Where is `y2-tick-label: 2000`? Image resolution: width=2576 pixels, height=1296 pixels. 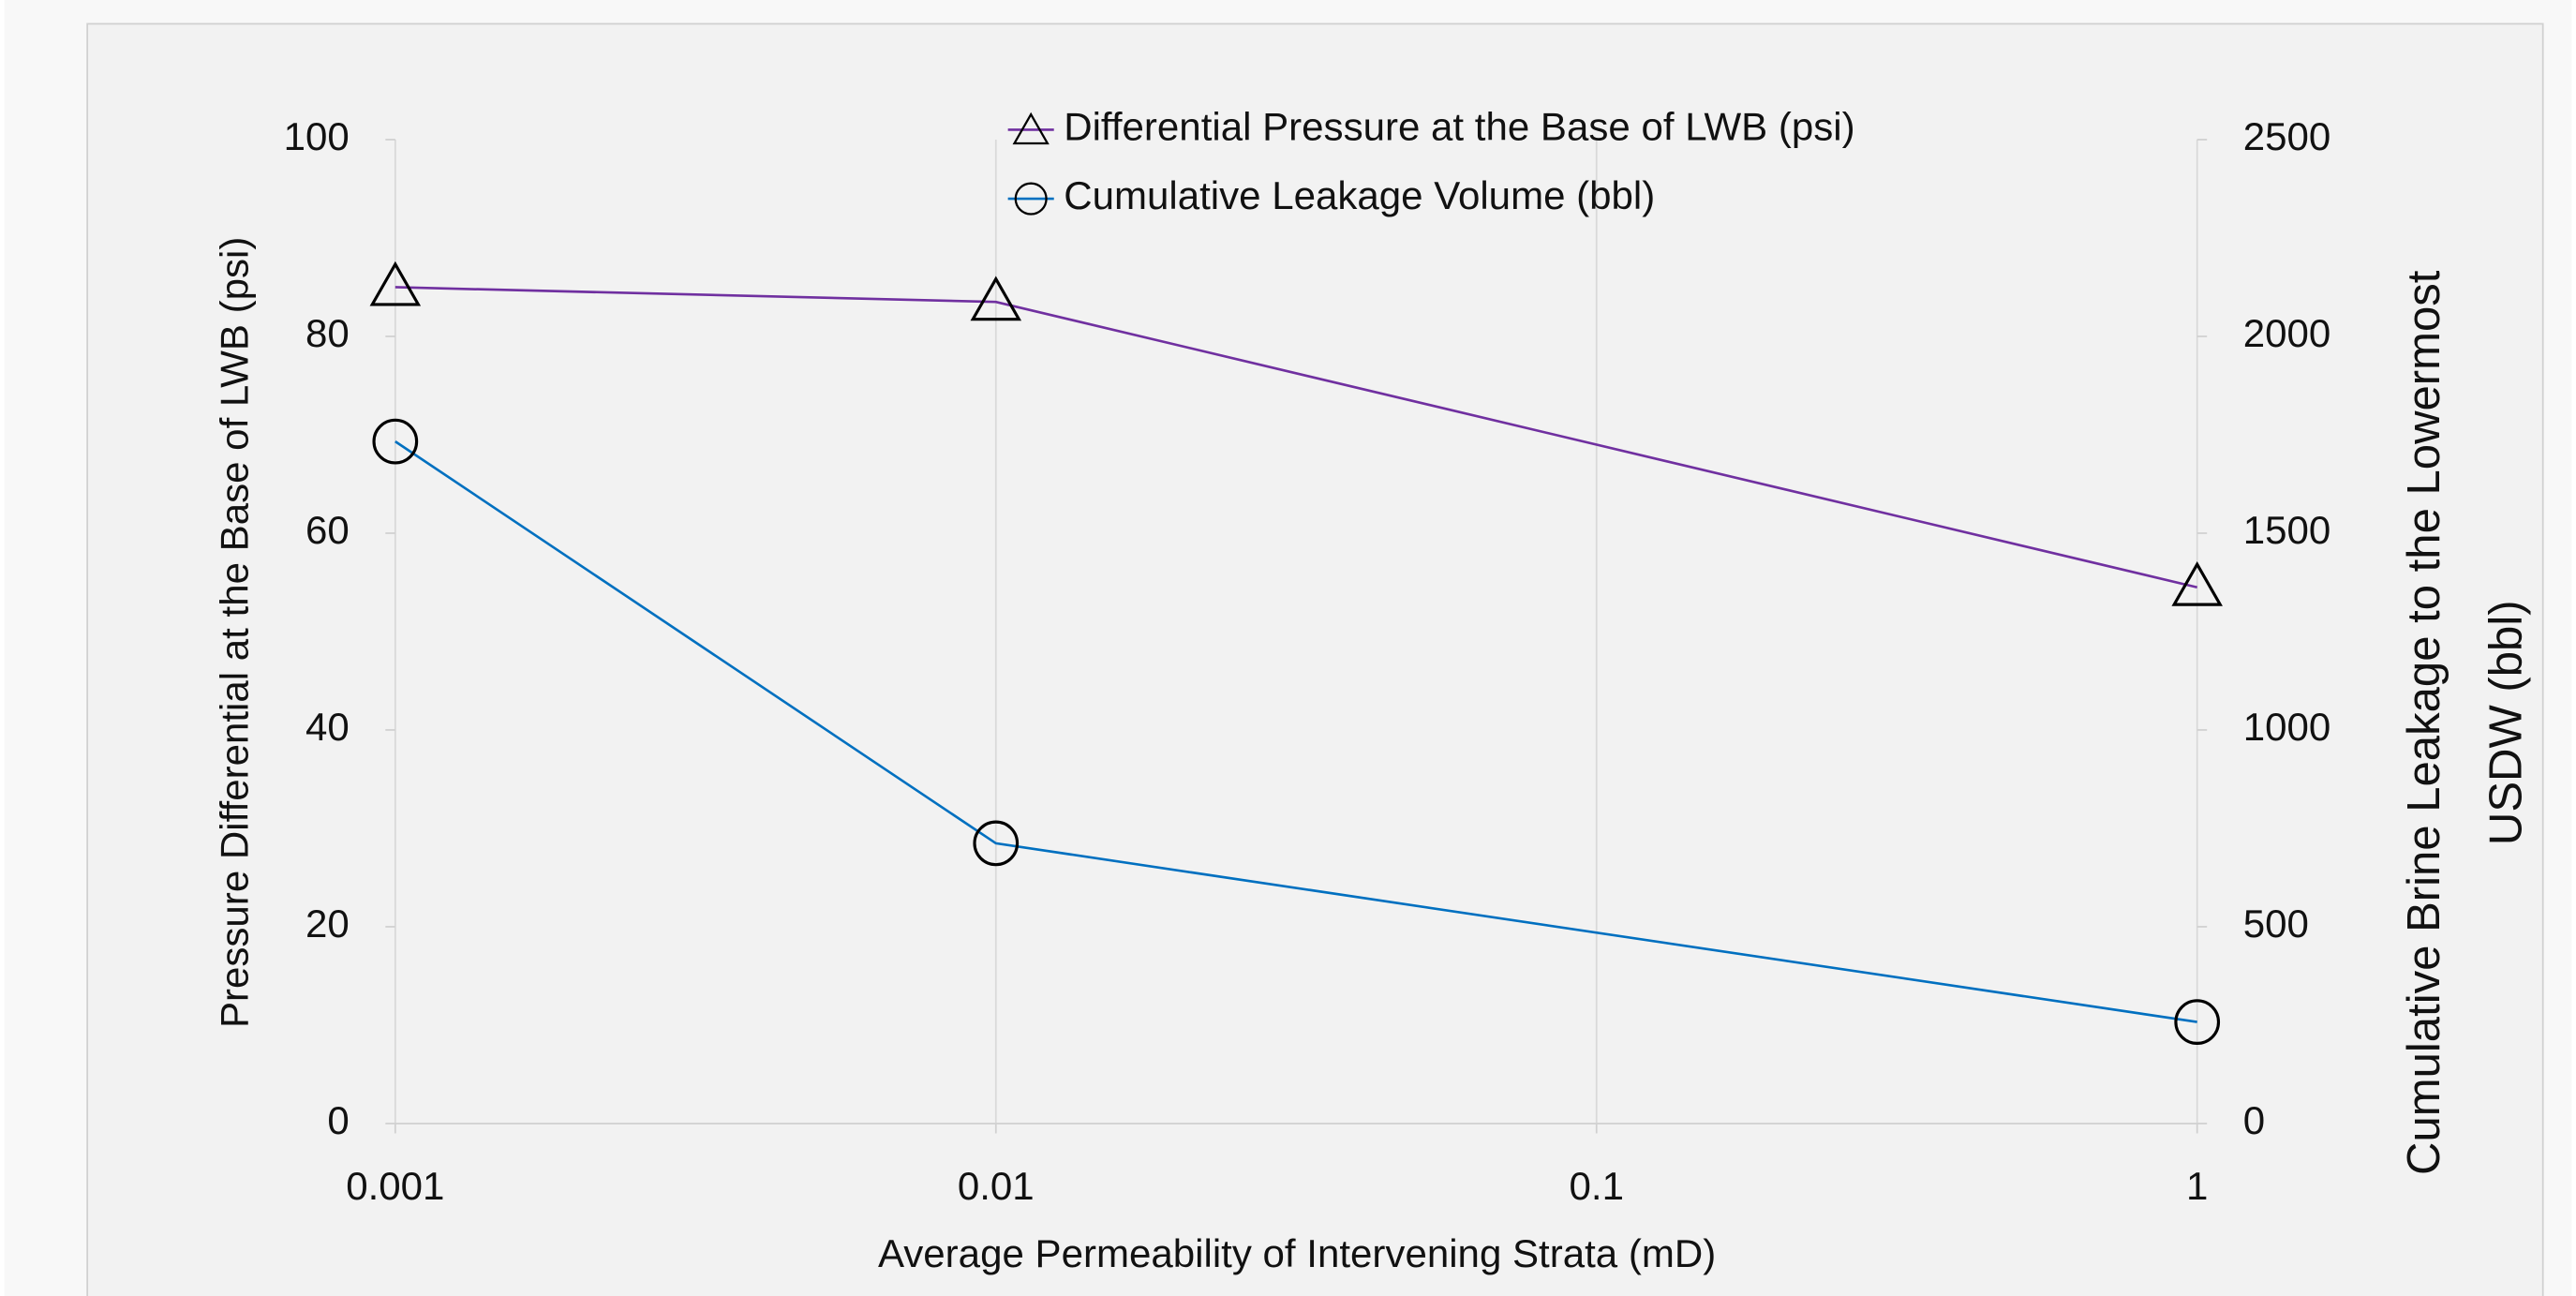 y2-tick-label: 2000 is located at coordinates (2287, 333).